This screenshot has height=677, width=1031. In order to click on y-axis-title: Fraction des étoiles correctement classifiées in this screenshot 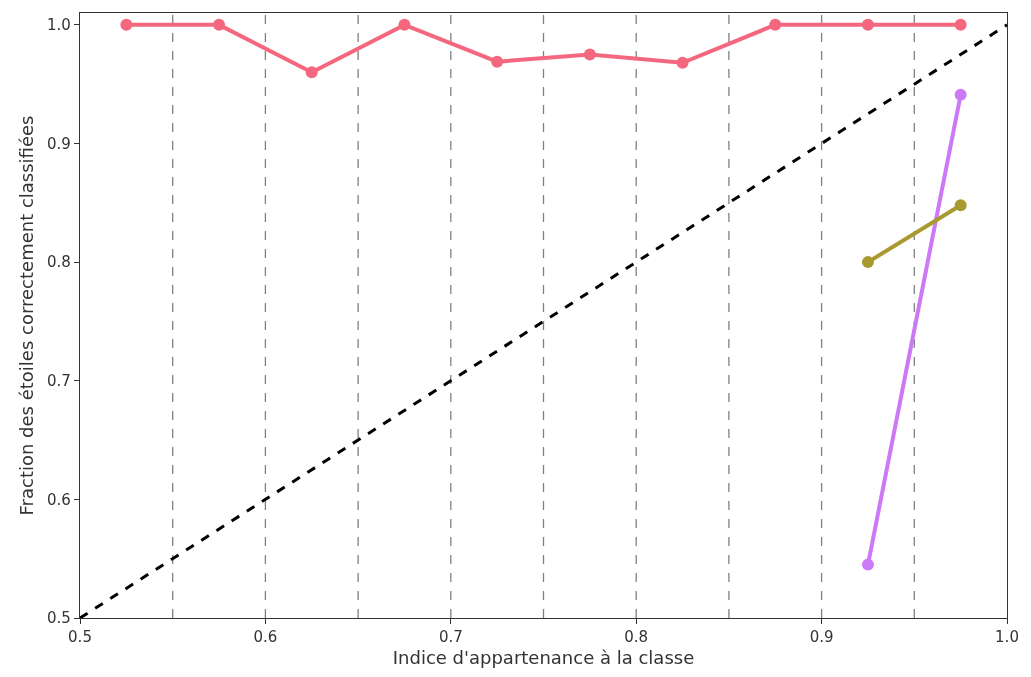, I will do `click(27, 315)`.